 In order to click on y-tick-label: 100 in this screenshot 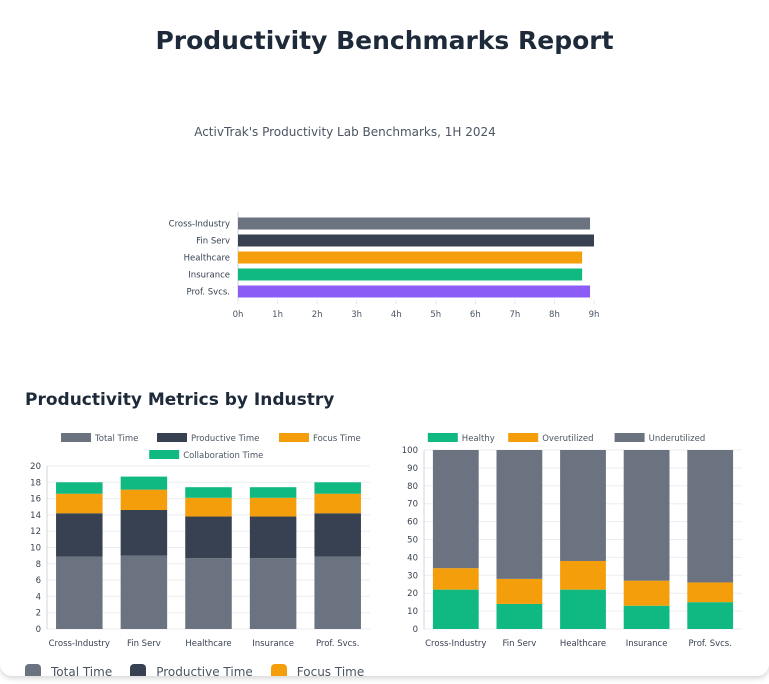, I will do `click(410, 451)`.